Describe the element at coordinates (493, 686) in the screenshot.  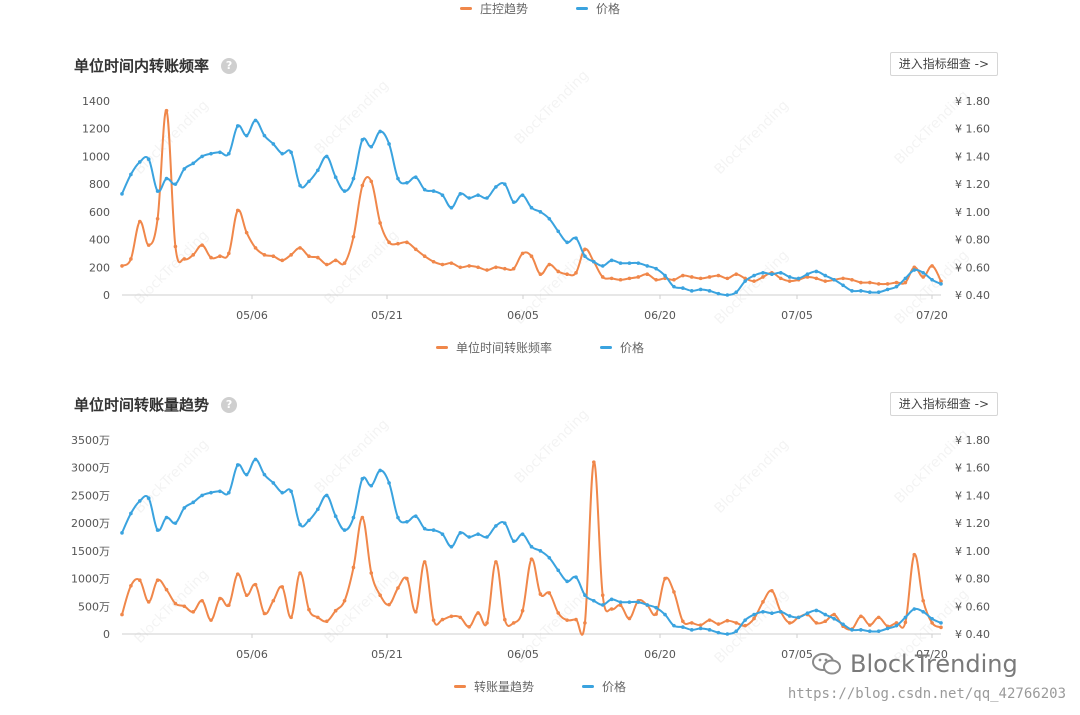
I see `legend-item-volume: 转账量趋势` at that location.